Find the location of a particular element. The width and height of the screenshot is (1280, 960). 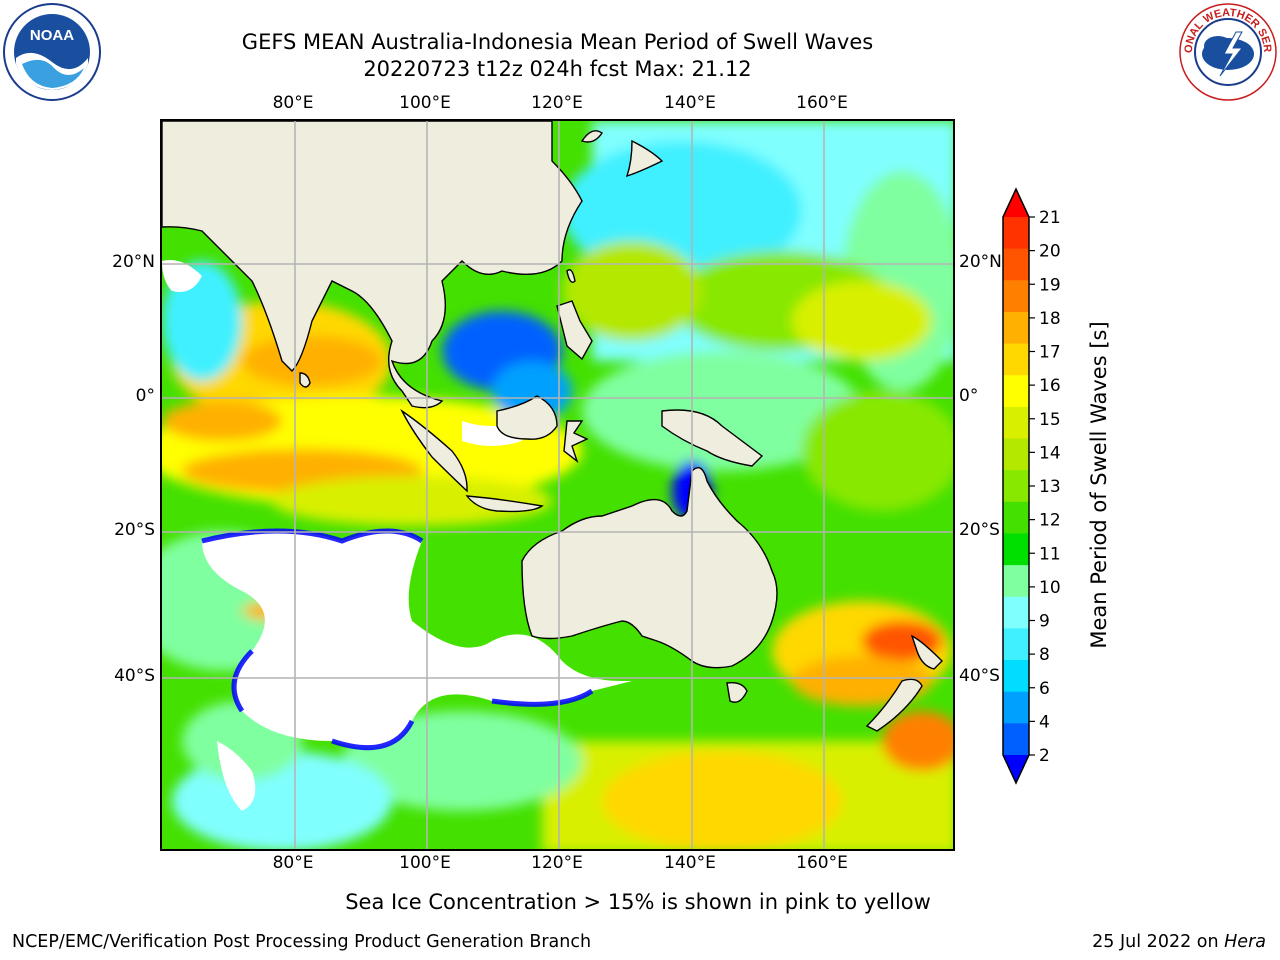

colorbar-tick-label: 9 is located at coordinates (1044, 622).